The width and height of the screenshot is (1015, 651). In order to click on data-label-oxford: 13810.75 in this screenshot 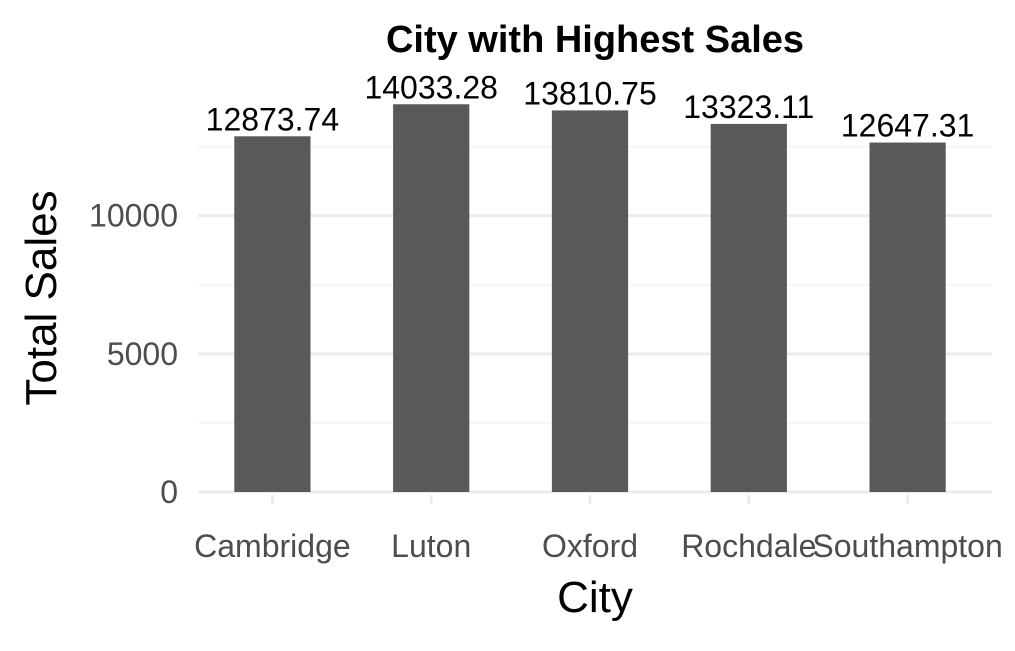, I will do `click(589, 93)`.